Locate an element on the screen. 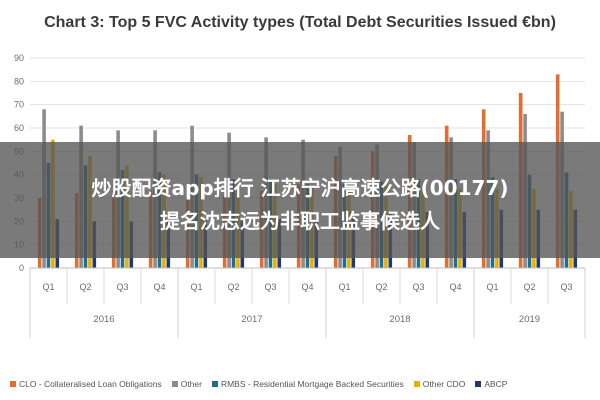 The height and width of the screenshot is (400, 600). legend-label: Other is located at coordinates (191, 384).